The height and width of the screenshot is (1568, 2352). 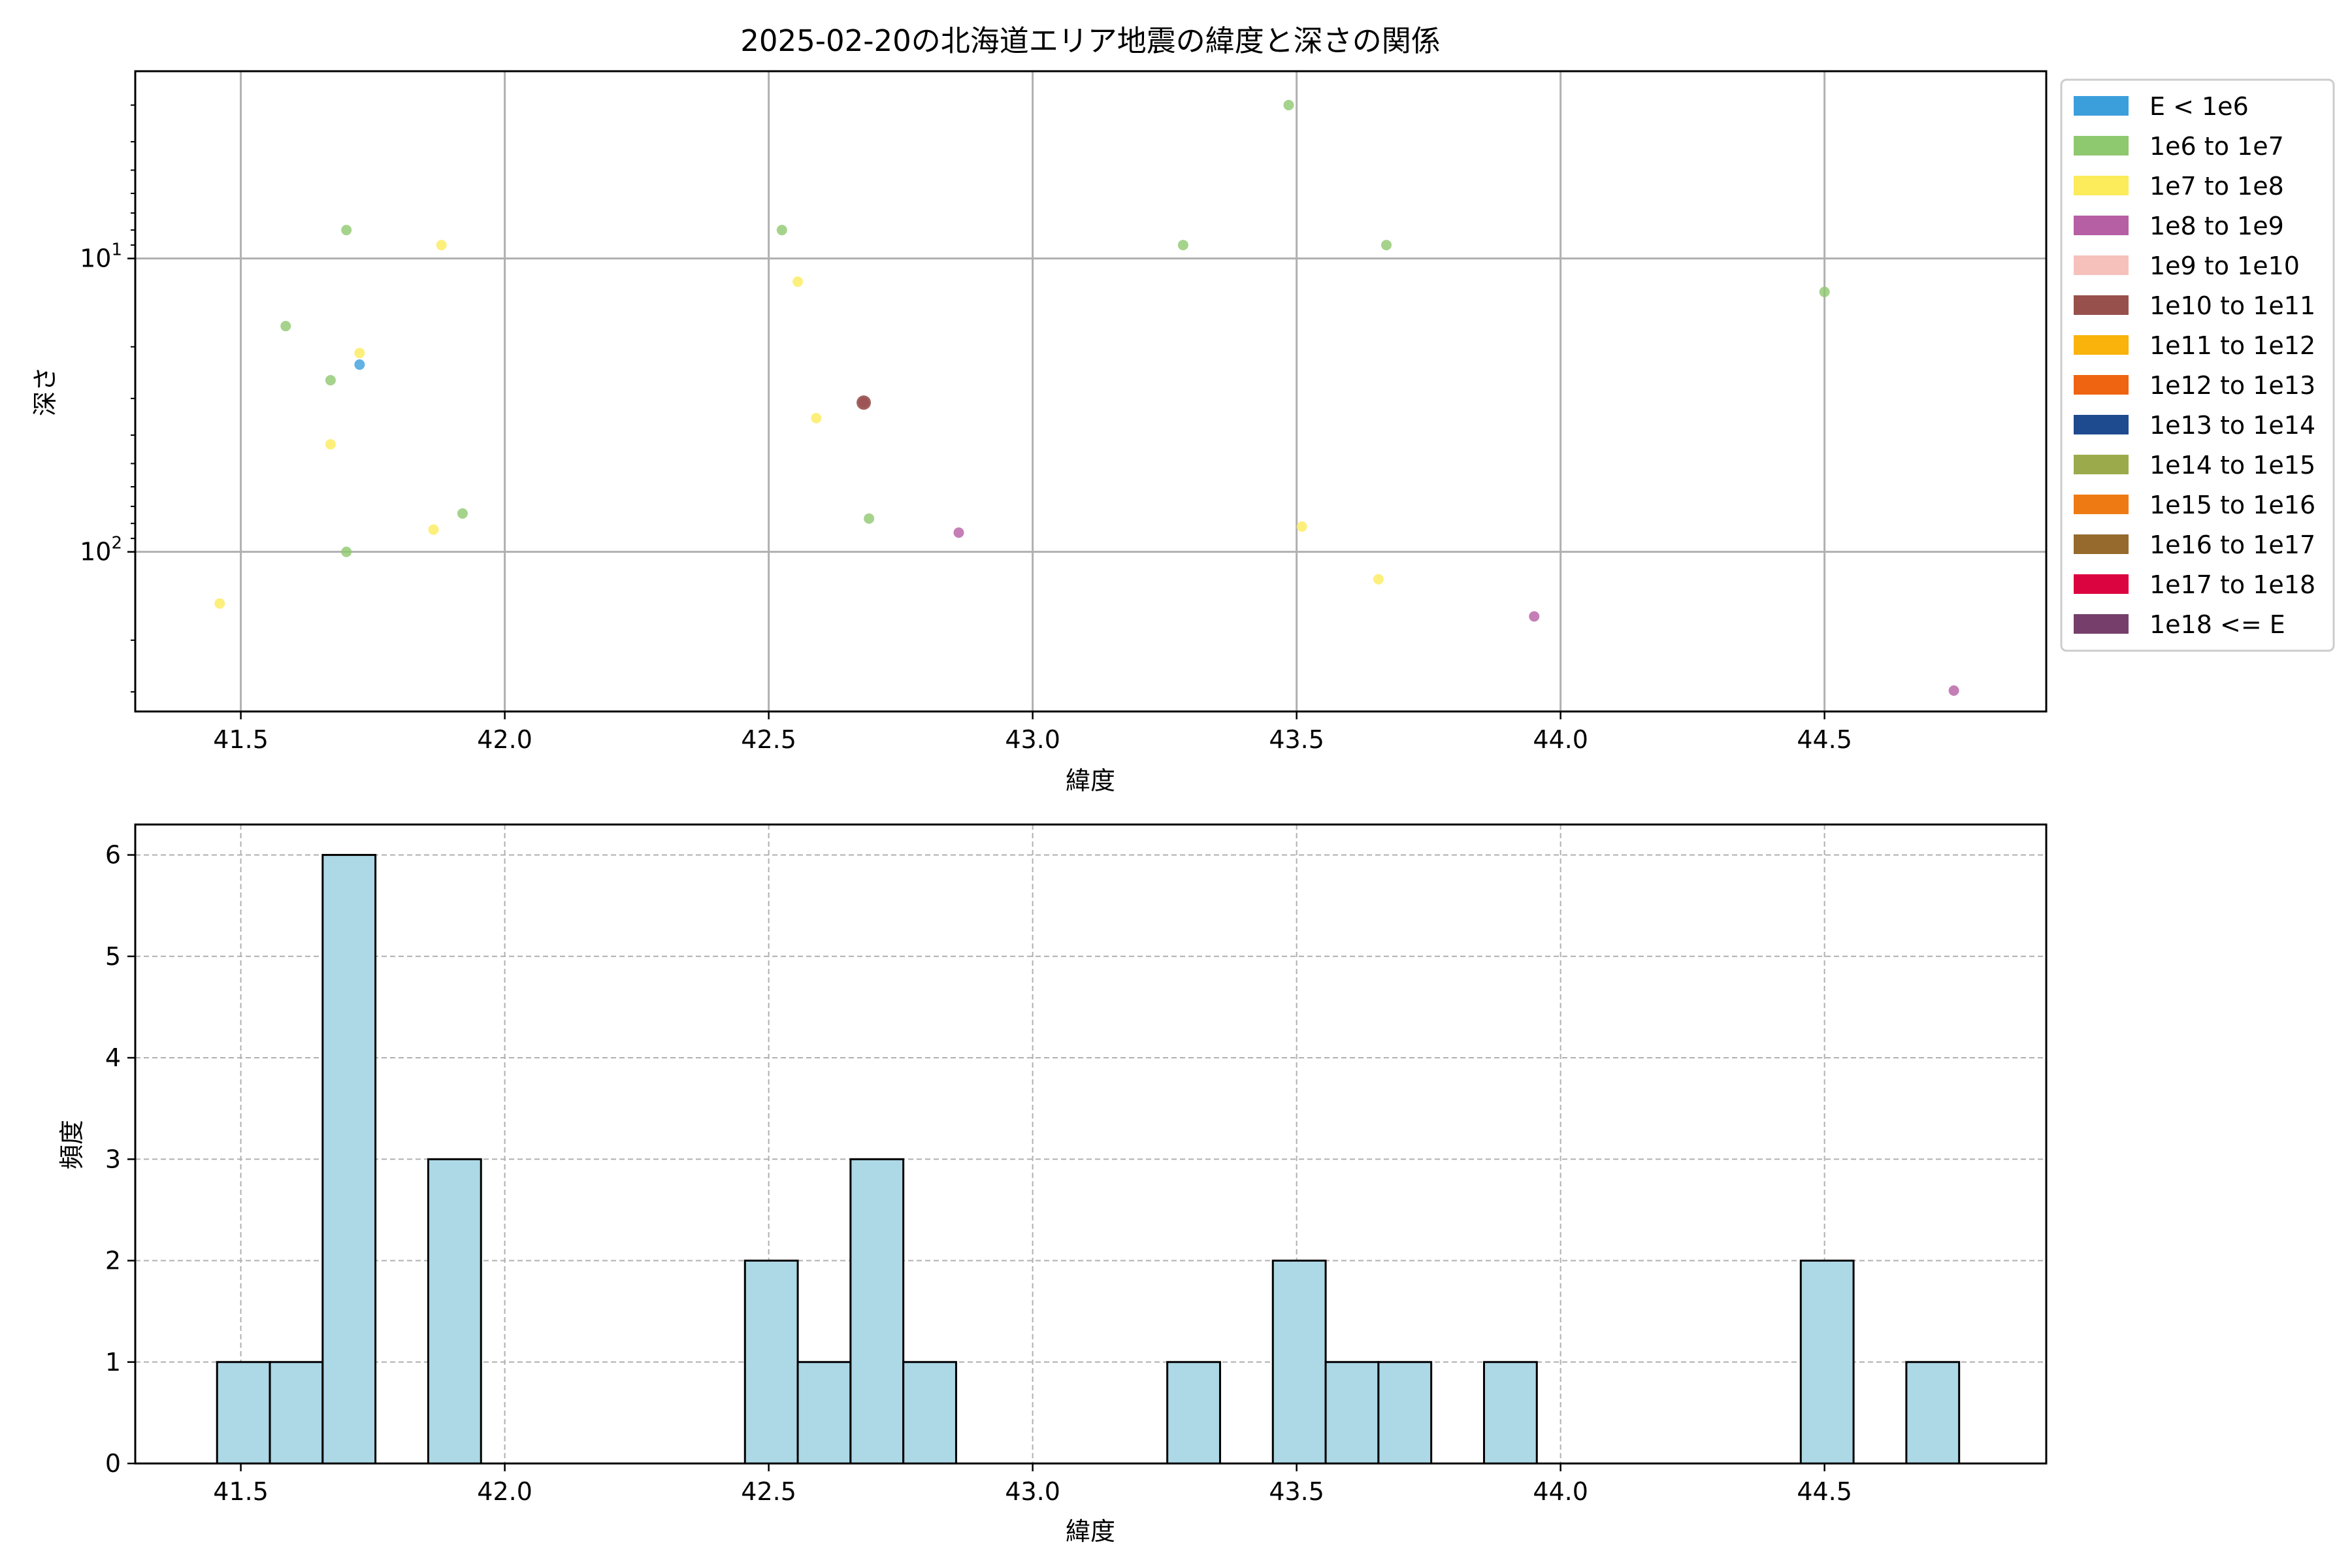 I want to click on histogram-x-tick-label: 42.0, so click(x=504, y=1491).